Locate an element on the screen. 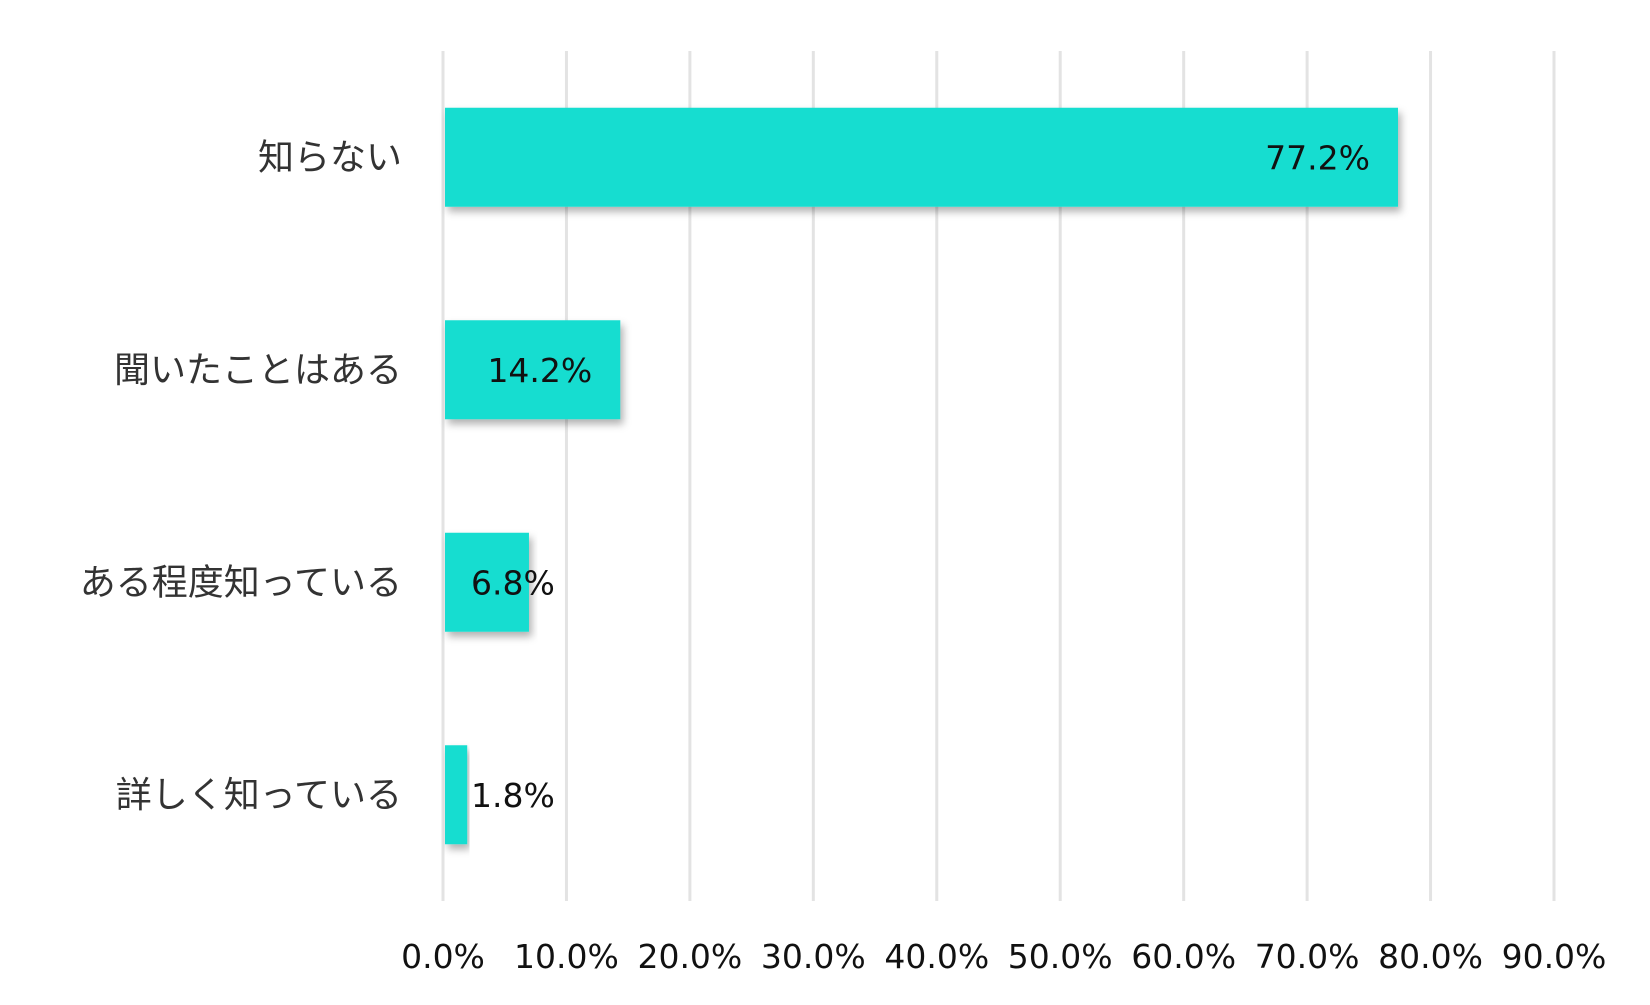 The height and width of the screenshot is (1005, 1650). x-tick-label: 60.0% is located at coordinates (1183, 956).